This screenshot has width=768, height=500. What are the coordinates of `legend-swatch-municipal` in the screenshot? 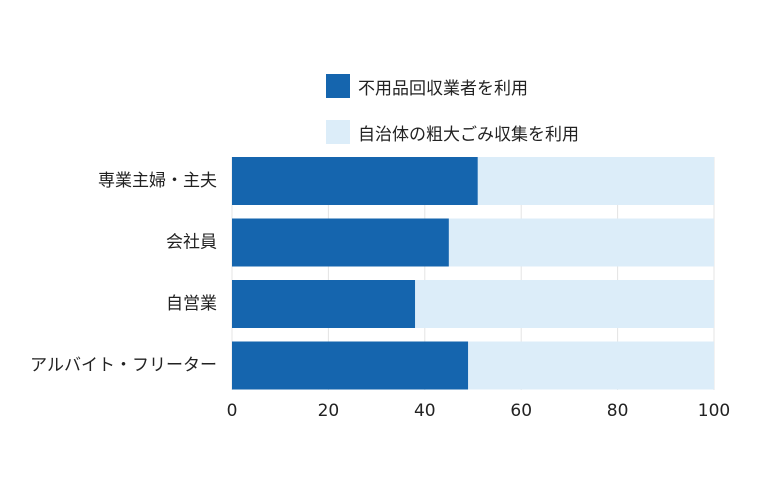 It's located at (338, 132).